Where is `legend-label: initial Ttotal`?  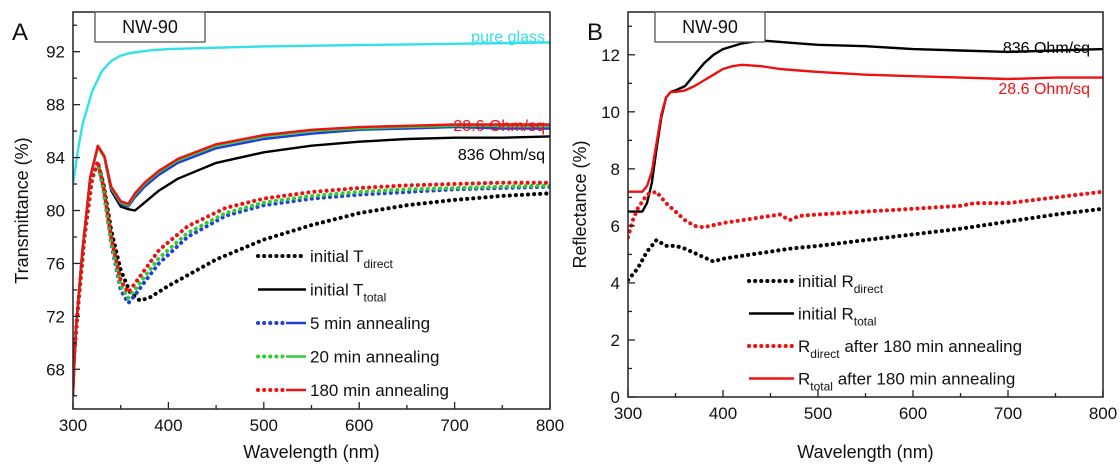
legend-label: initial Ttotal is located at coordinates (348, 293).